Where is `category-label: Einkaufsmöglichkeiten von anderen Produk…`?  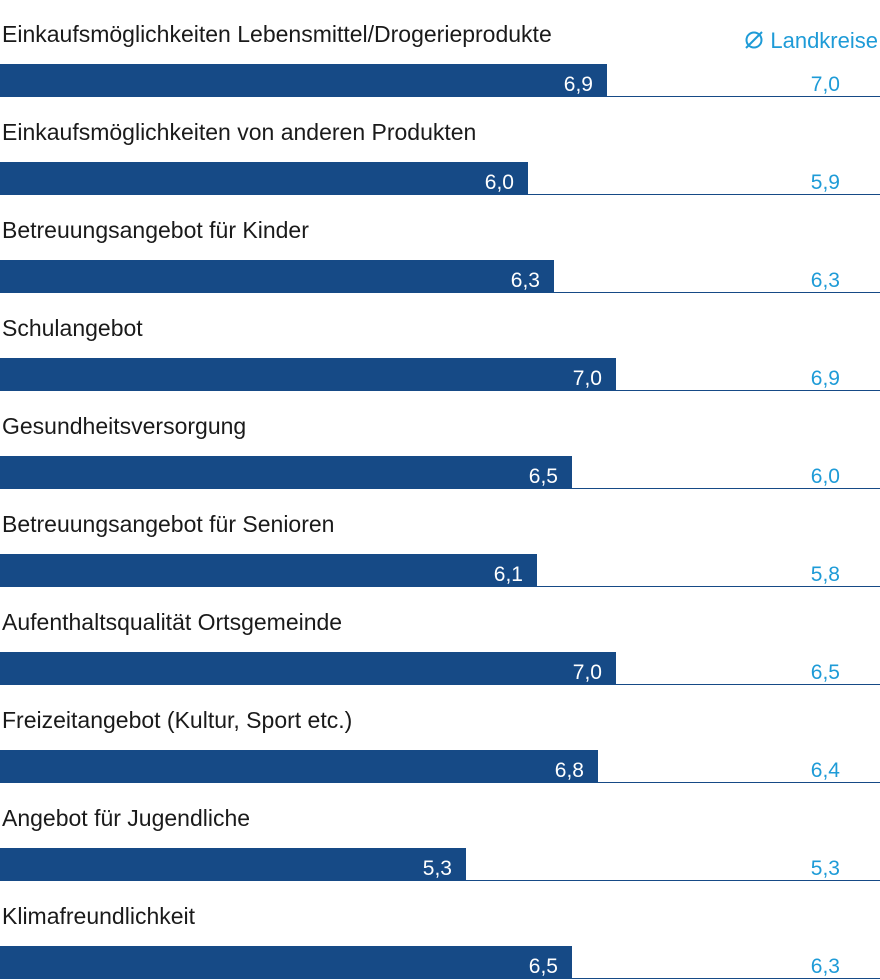
category-label: Einkaufsmöglichkeiten von anderen Produk… is located at coordinates (239, 132).